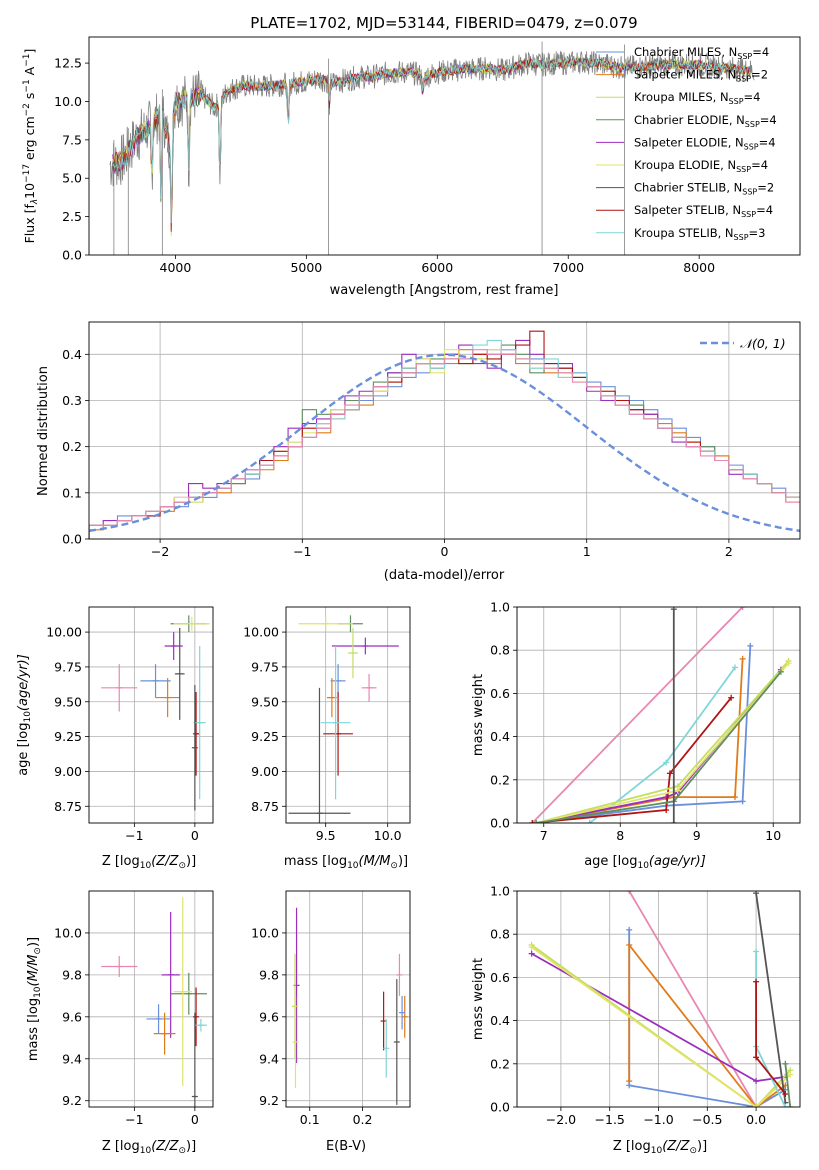  I want to click on x-tick-label: −0.5, so click(707, 1119).